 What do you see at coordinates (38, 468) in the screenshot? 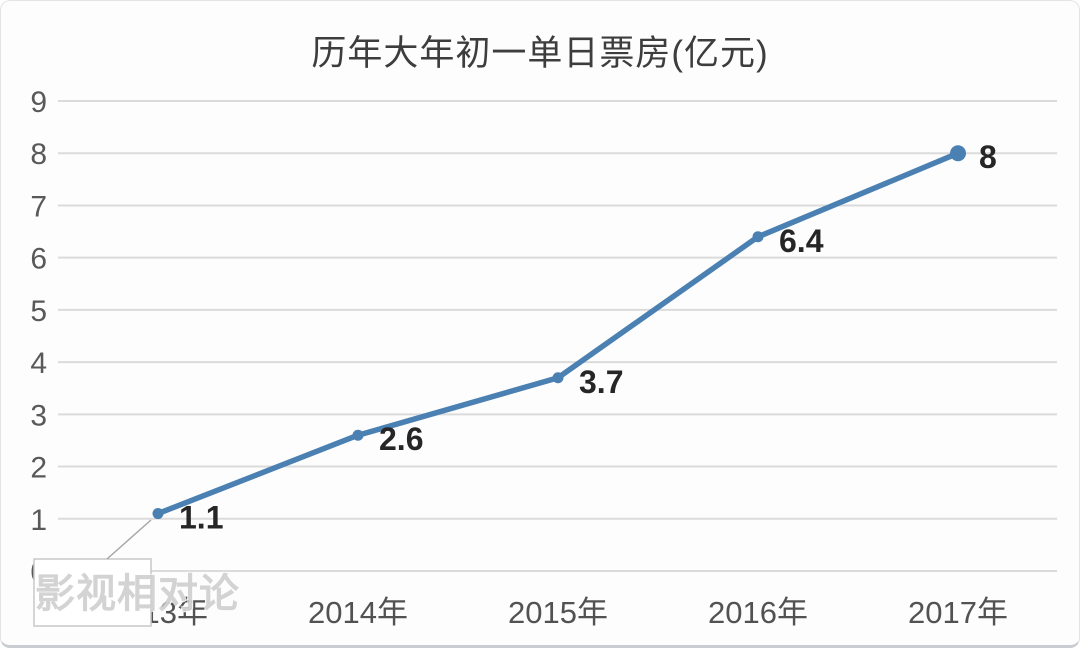
I see `y-tick-label: 2` at bounding box center [38, 468].